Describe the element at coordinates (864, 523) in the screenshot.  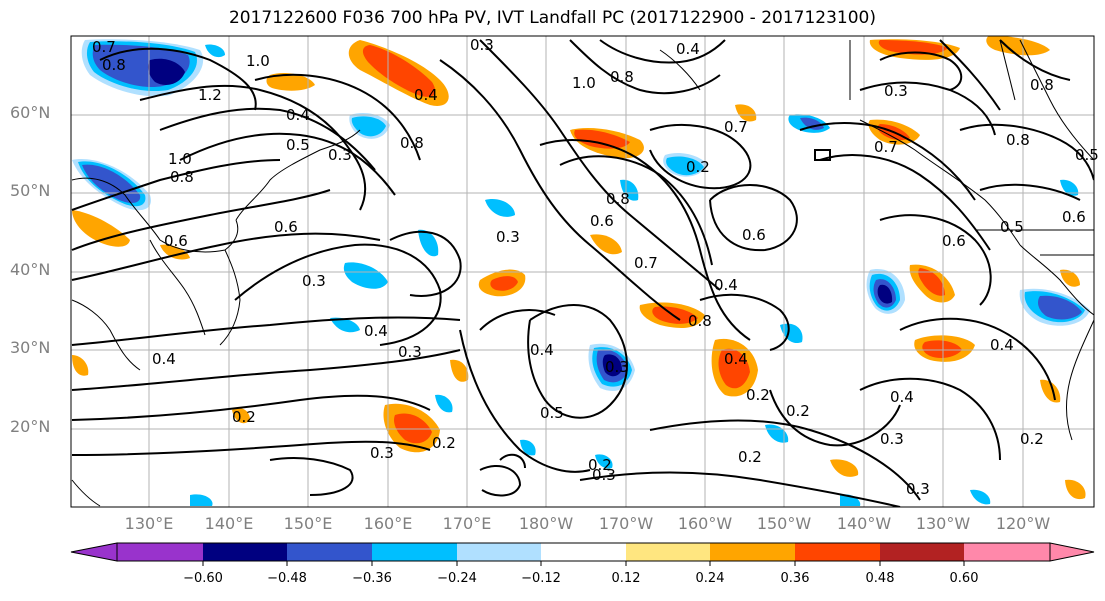
I see `lon-label: 140°W` at that location.